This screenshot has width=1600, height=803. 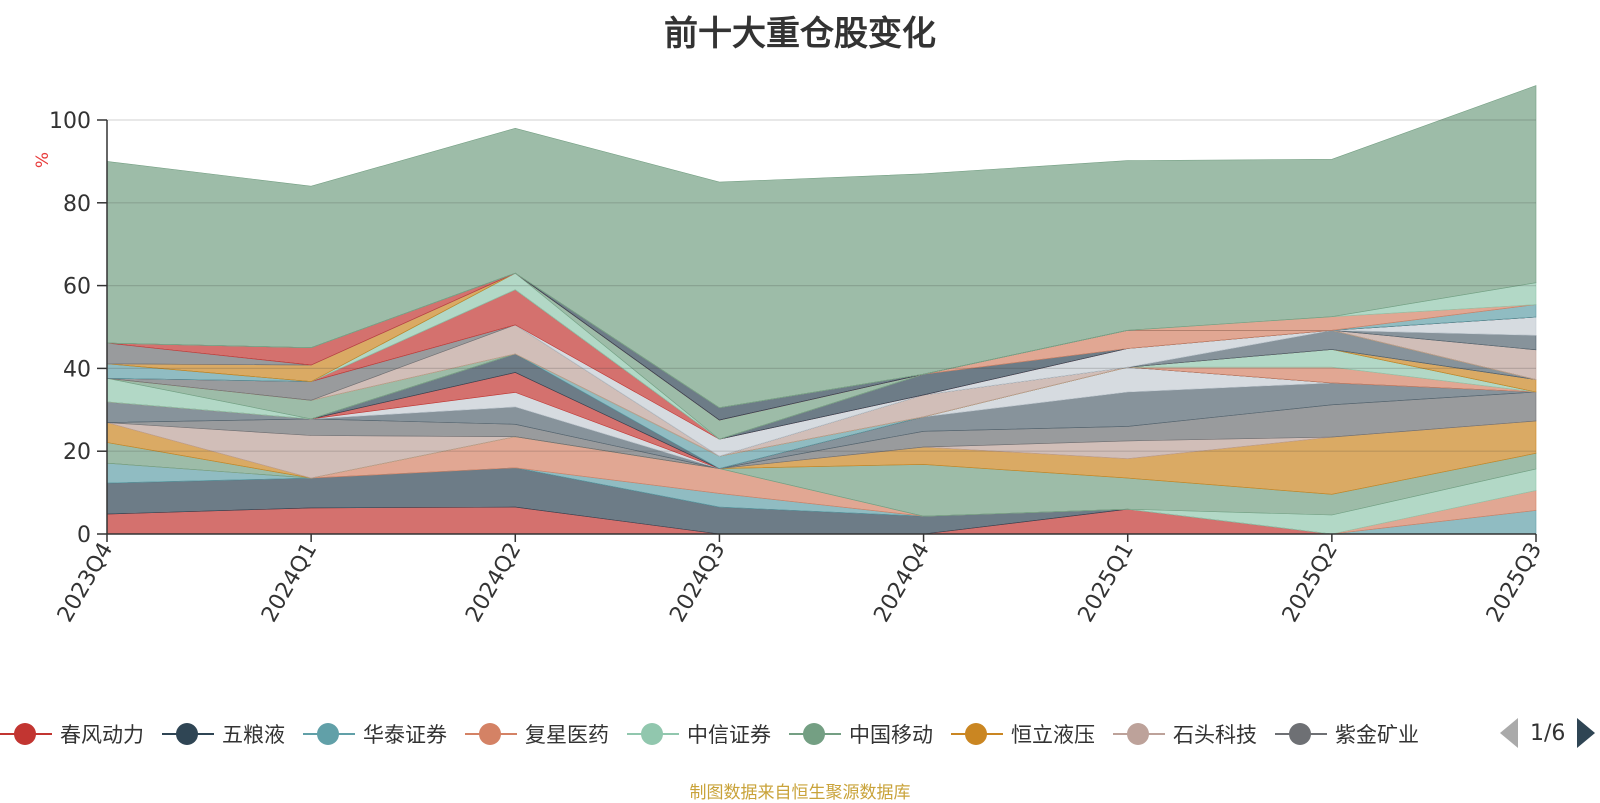 I want to click on legend-label: 恒立液压, so click(x=1053, y=735).